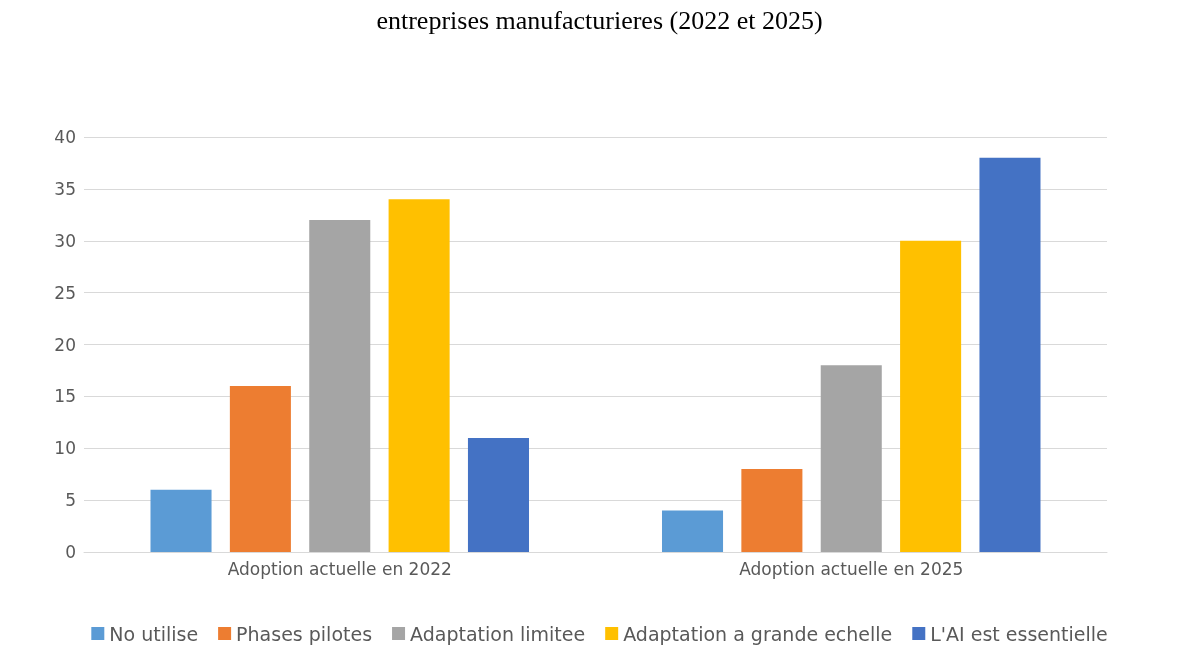 Image resolution: width=1199 pixels, height=660 pixels. Describe the element at coordinates (70, 552) in the screenshot. I see `y-tick-label: 0` at that location.